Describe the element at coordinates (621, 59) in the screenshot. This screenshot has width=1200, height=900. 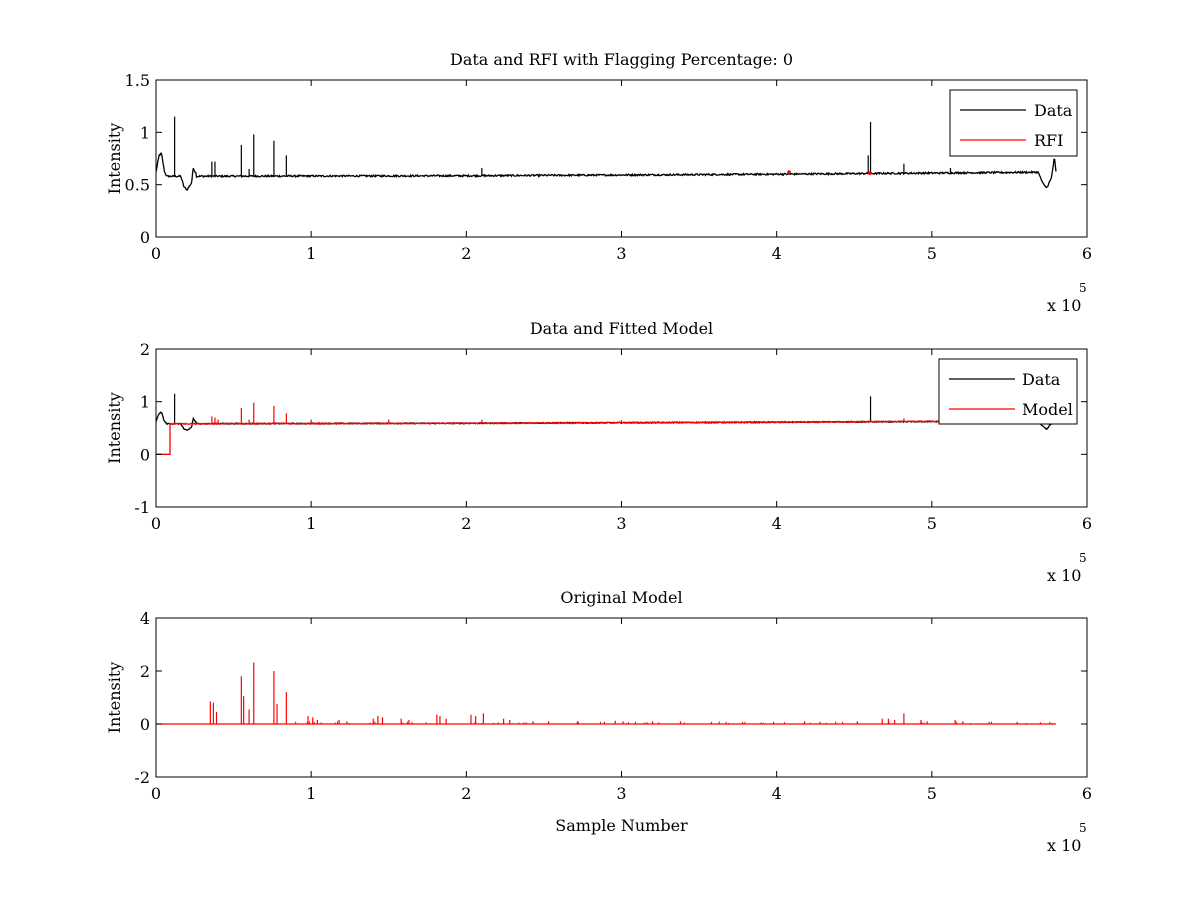
I see `chart-title: Data and RFI with Flagging Percentage: 0` at that location.